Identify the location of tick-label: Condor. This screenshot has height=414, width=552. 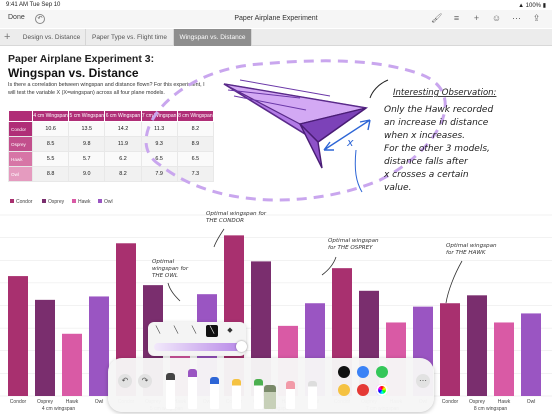
(18, 402).